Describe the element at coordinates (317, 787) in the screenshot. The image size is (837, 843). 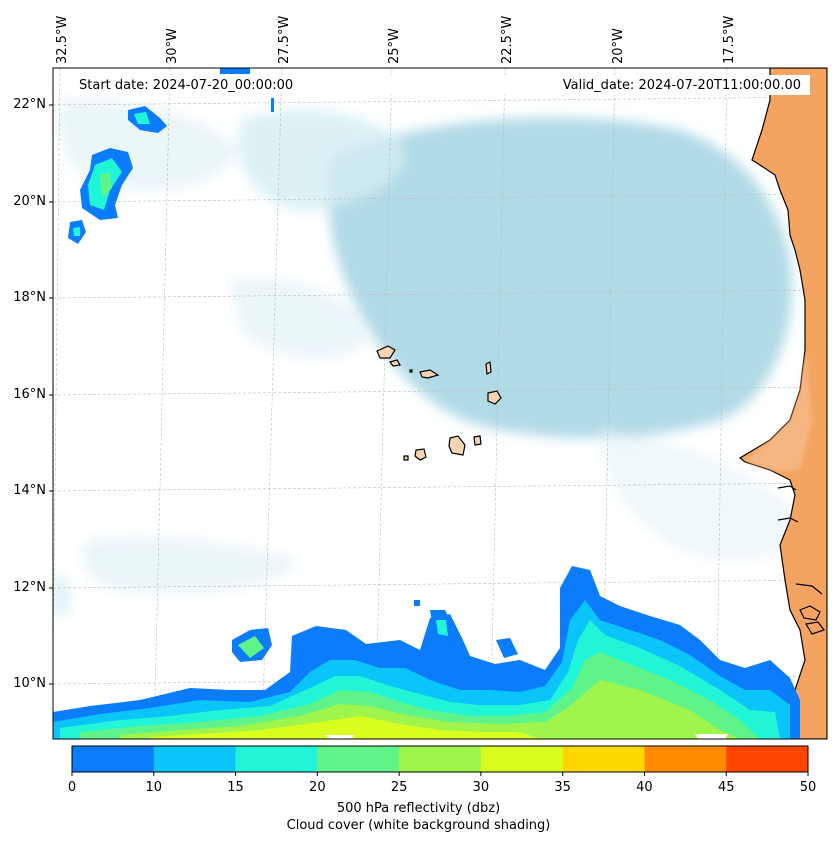
I see `colorbar-tick-label: 20` at that location.